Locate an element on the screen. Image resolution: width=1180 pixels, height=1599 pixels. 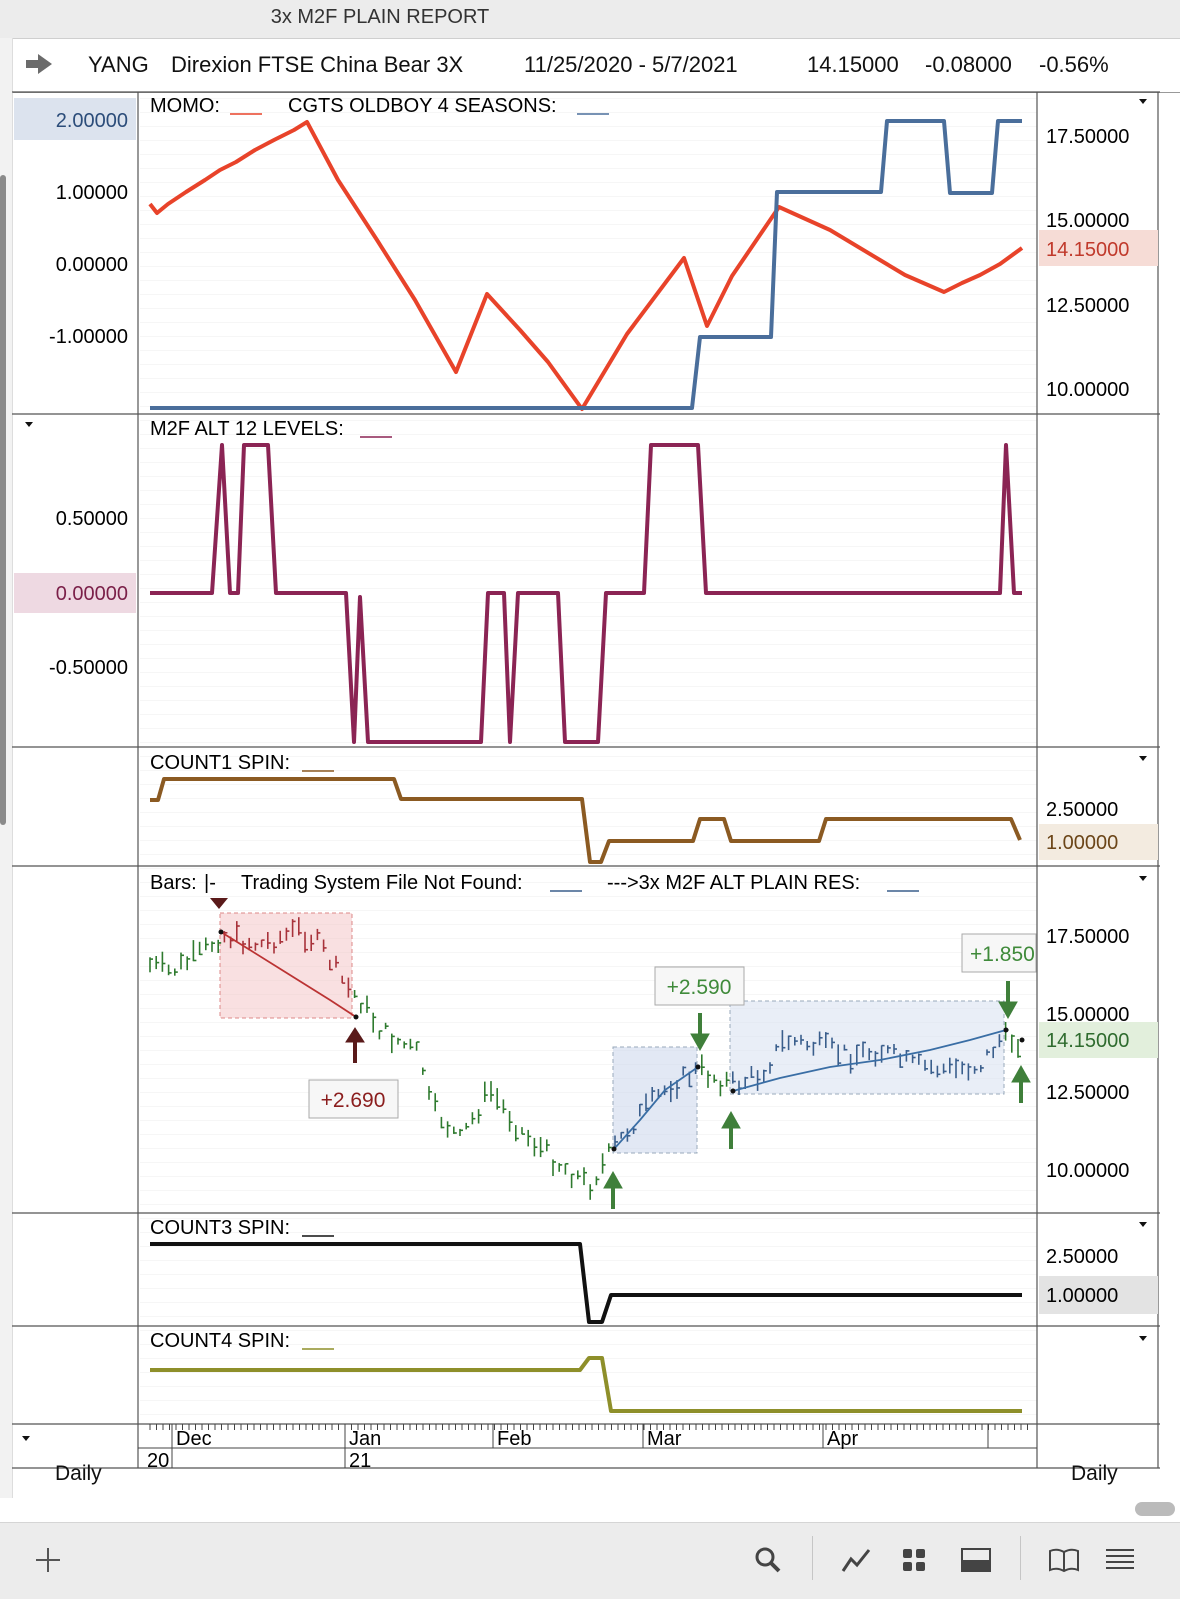
pane3-right-value: 1.00000 is located at coordinates (1082, 843).